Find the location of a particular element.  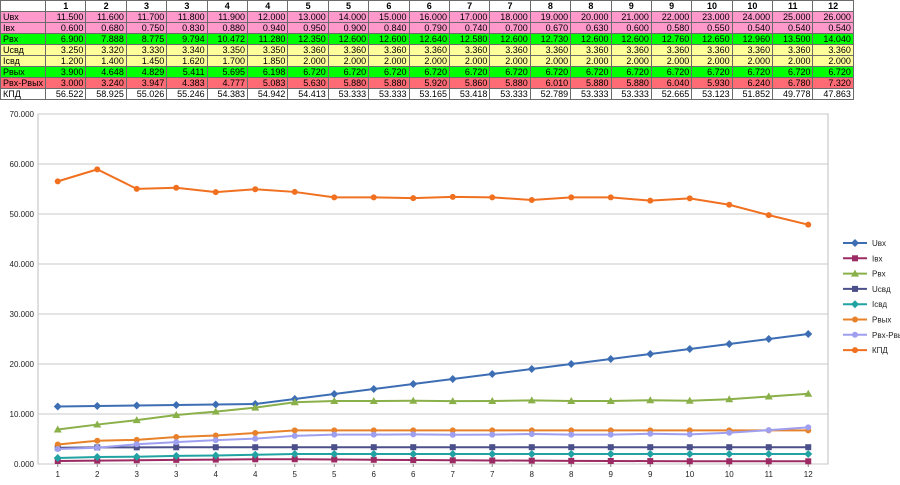

row-label: КПД is located at coordinates (23, 94).